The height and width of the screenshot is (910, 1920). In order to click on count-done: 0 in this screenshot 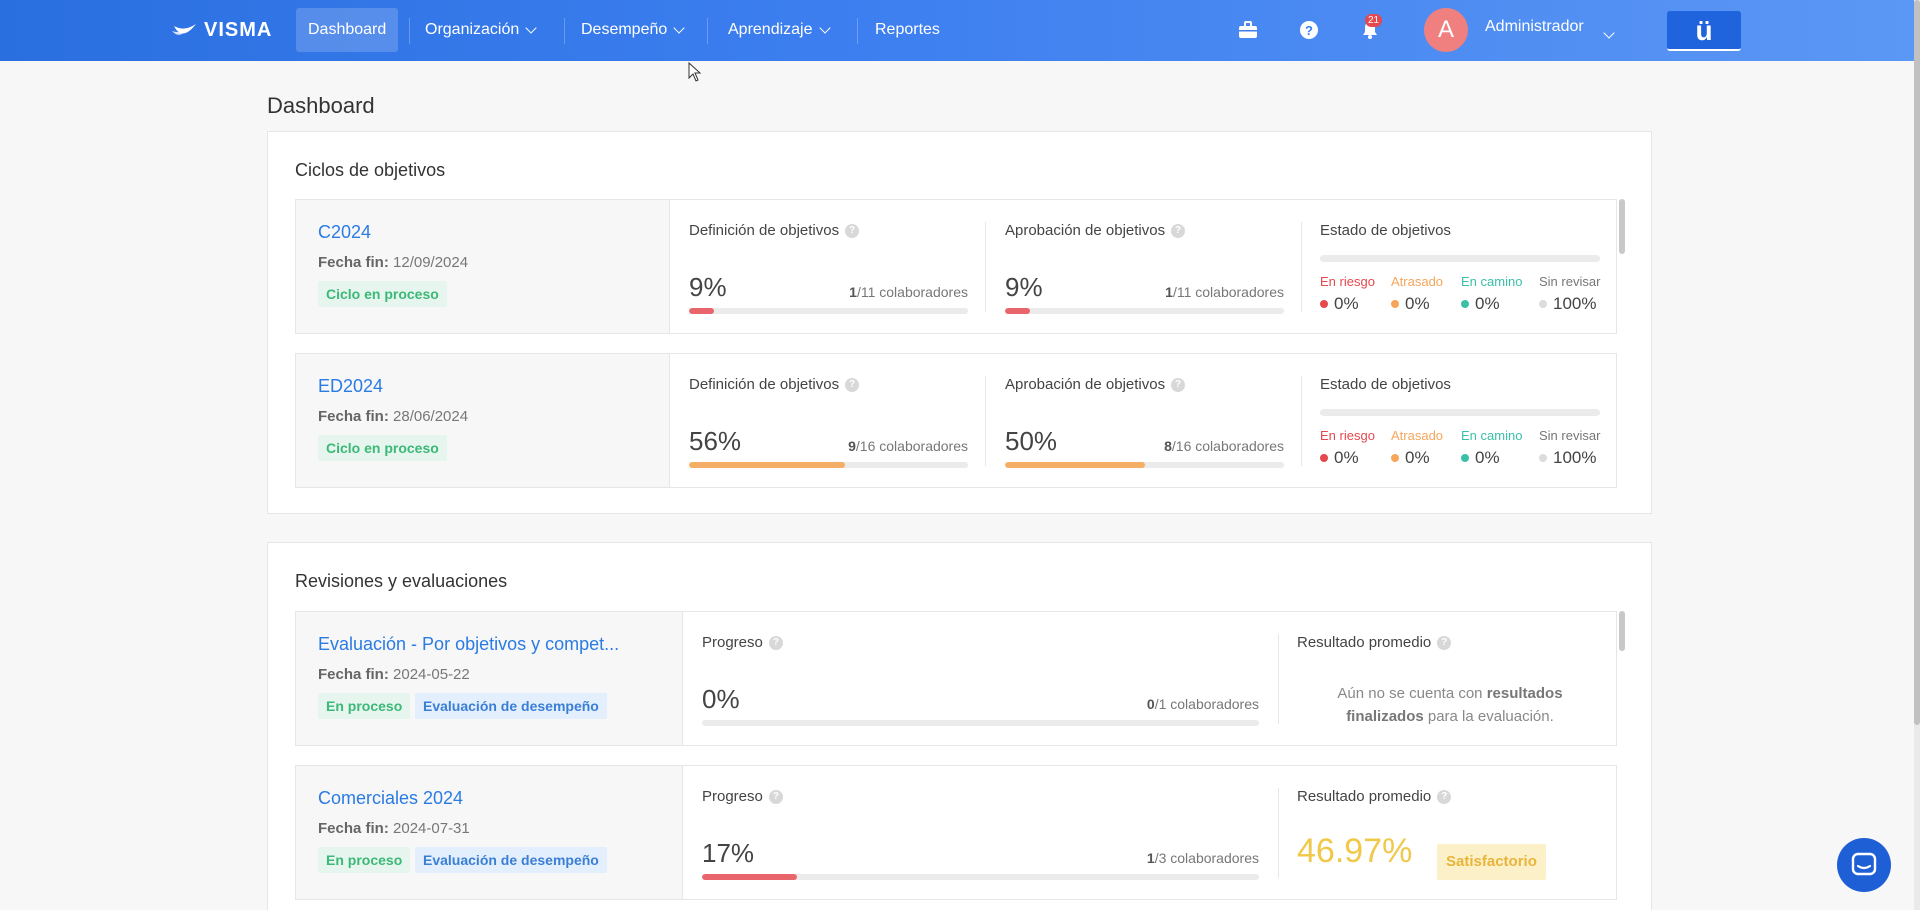, I will do `click(1150, 704)`.